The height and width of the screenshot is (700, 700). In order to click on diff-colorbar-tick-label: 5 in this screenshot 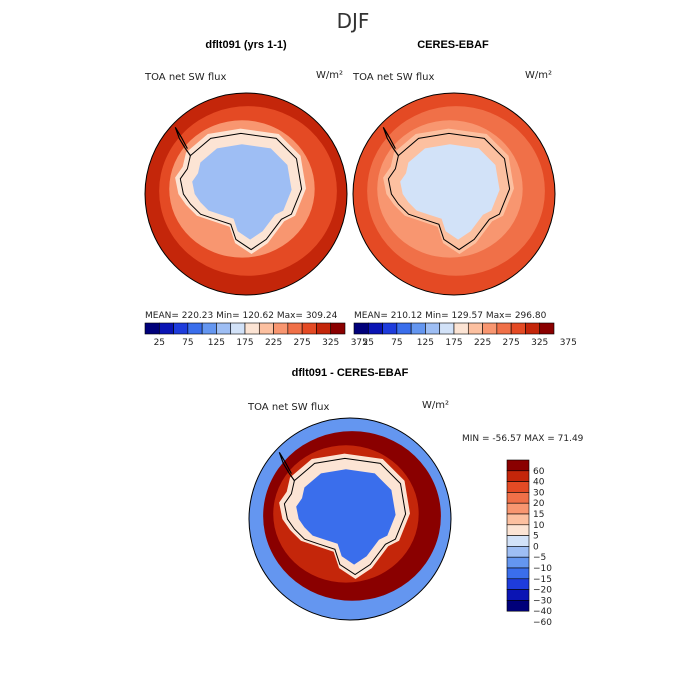, I will do `click(536, 537)`.